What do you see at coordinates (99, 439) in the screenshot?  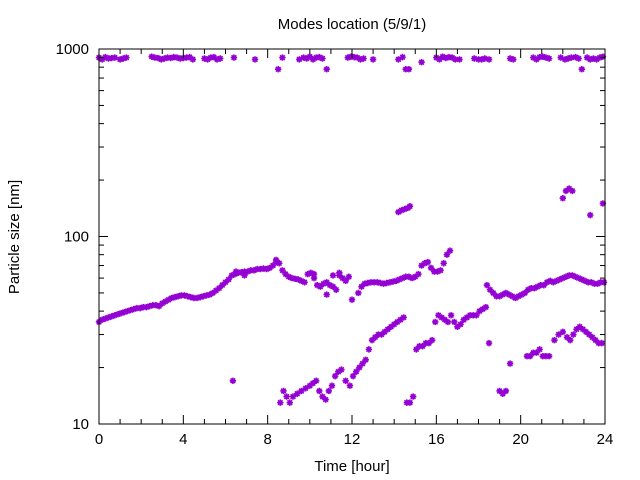 I see `x-tick-label: 0` at bounding box center [99, 439].